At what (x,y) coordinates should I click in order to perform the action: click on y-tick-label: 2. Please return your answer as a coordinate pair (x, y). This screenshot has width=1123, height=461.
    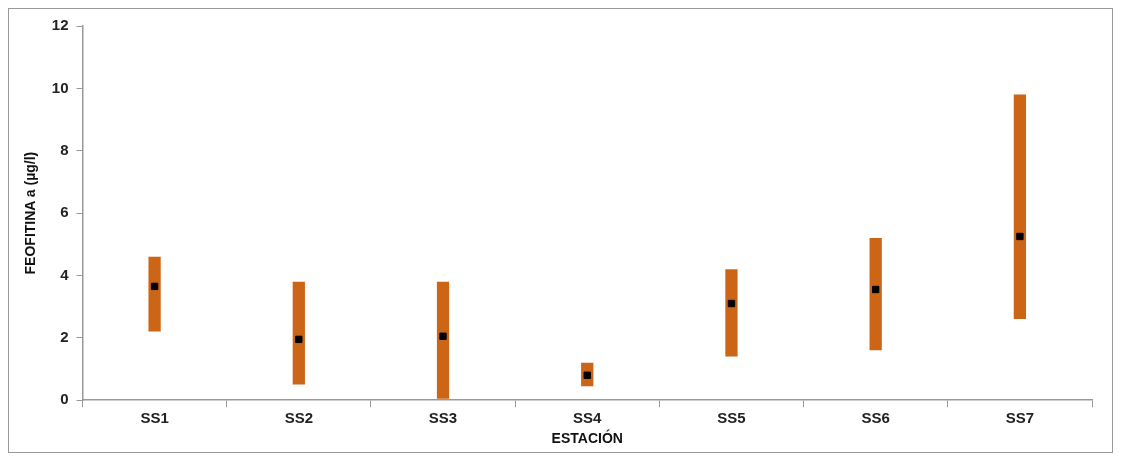
    Looking at the image, I should click on (64, 336).